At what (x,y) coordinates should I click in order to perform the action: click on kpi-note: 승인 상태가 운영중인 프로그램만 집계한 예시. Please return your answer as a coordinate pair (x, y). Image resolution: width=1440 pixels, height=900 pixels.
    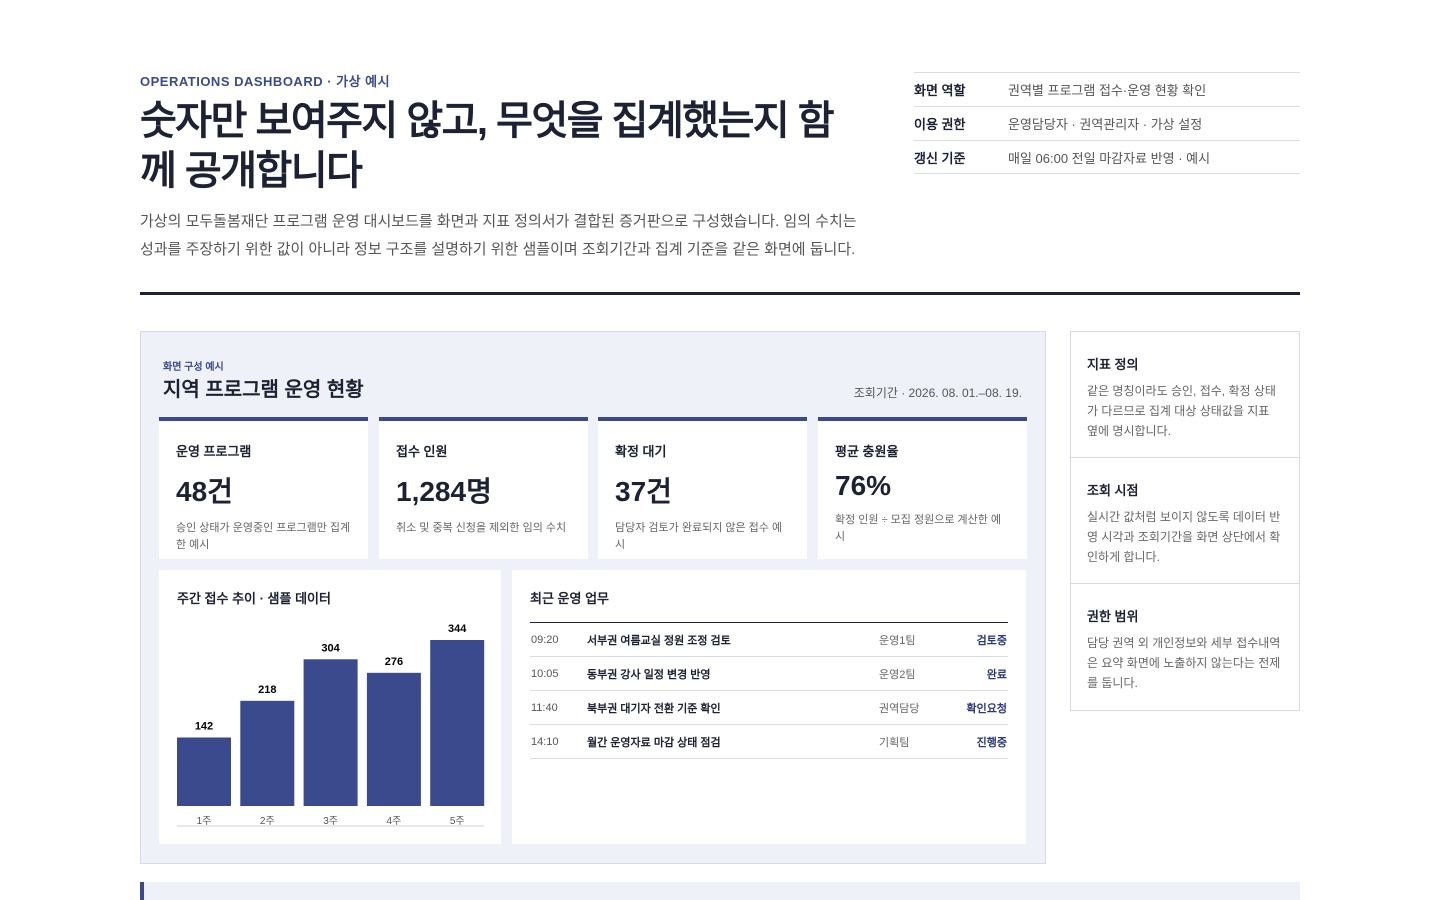
    Looking at the image, I should click on (263, 536).